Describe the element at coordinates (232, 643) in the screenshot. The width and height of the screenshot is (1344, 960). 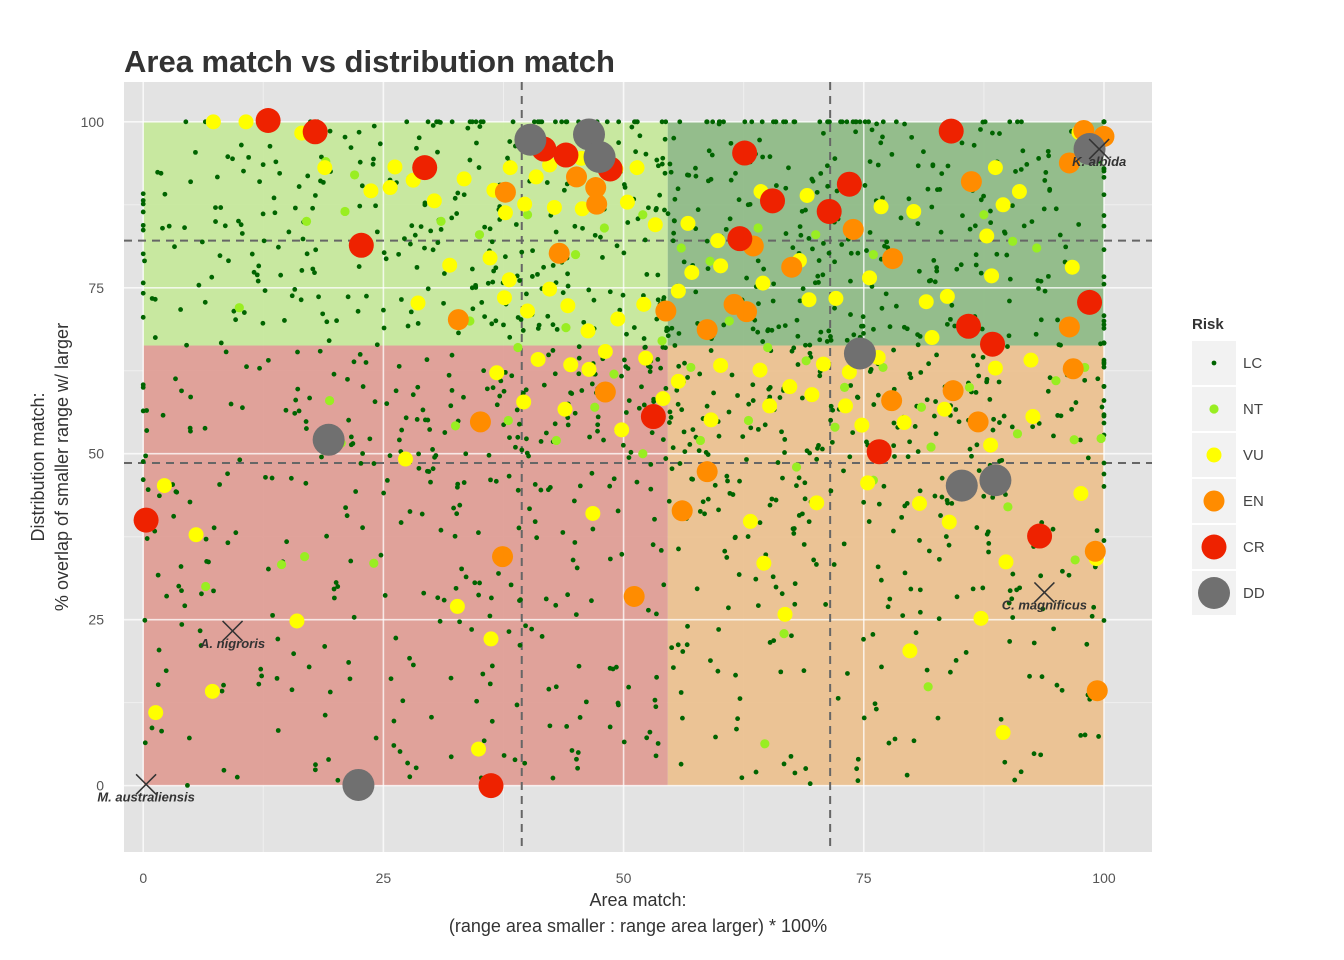
I see `annotation-label: A. nigroris` at that location.